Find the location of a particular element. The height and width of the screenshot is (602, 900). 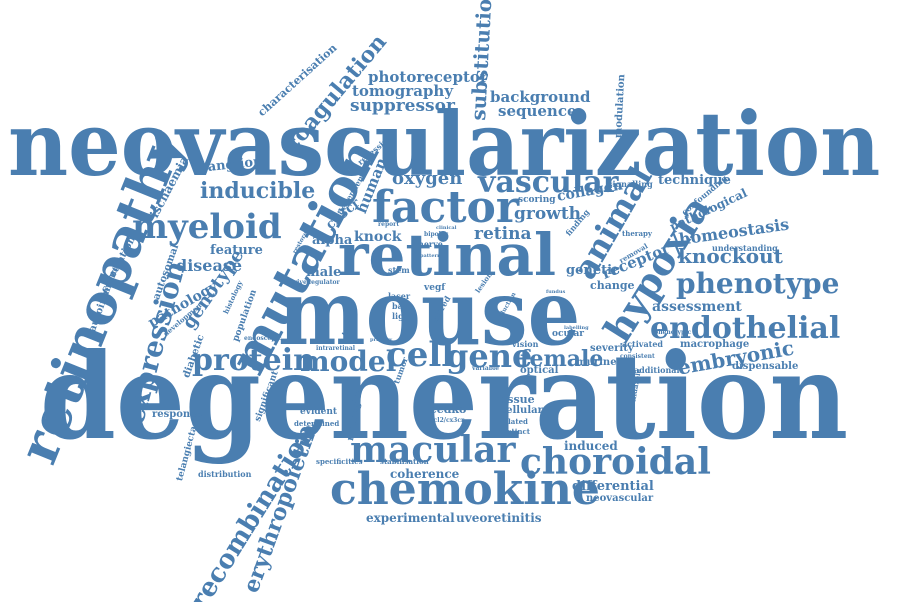

word-variable: variable is located at coordinates (485, 369).